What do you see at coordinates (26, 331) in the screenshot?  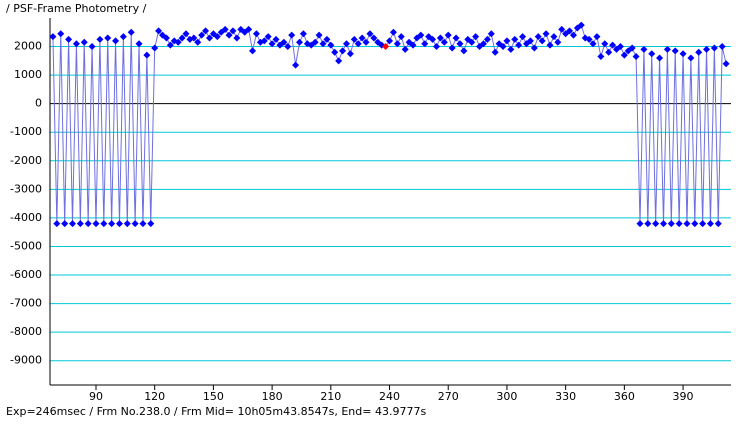 I see `y-tick-label: -8000` at bounding box center [26, 331].